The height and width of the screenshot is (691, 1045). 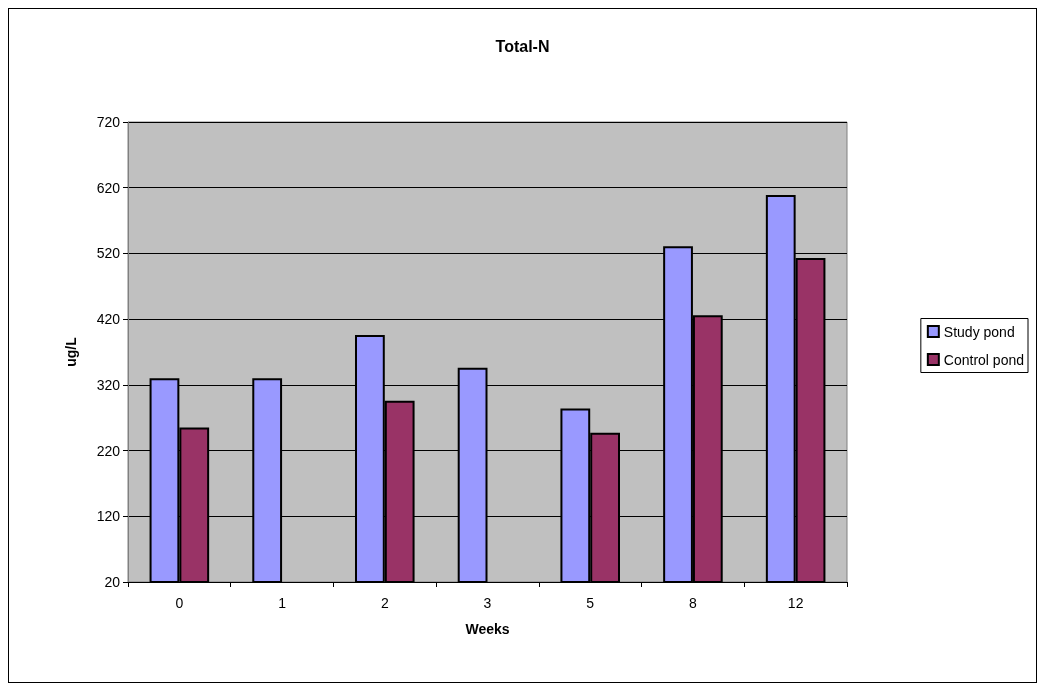 I want to click on y-tick-label: 620, so click(x=108, y=187).